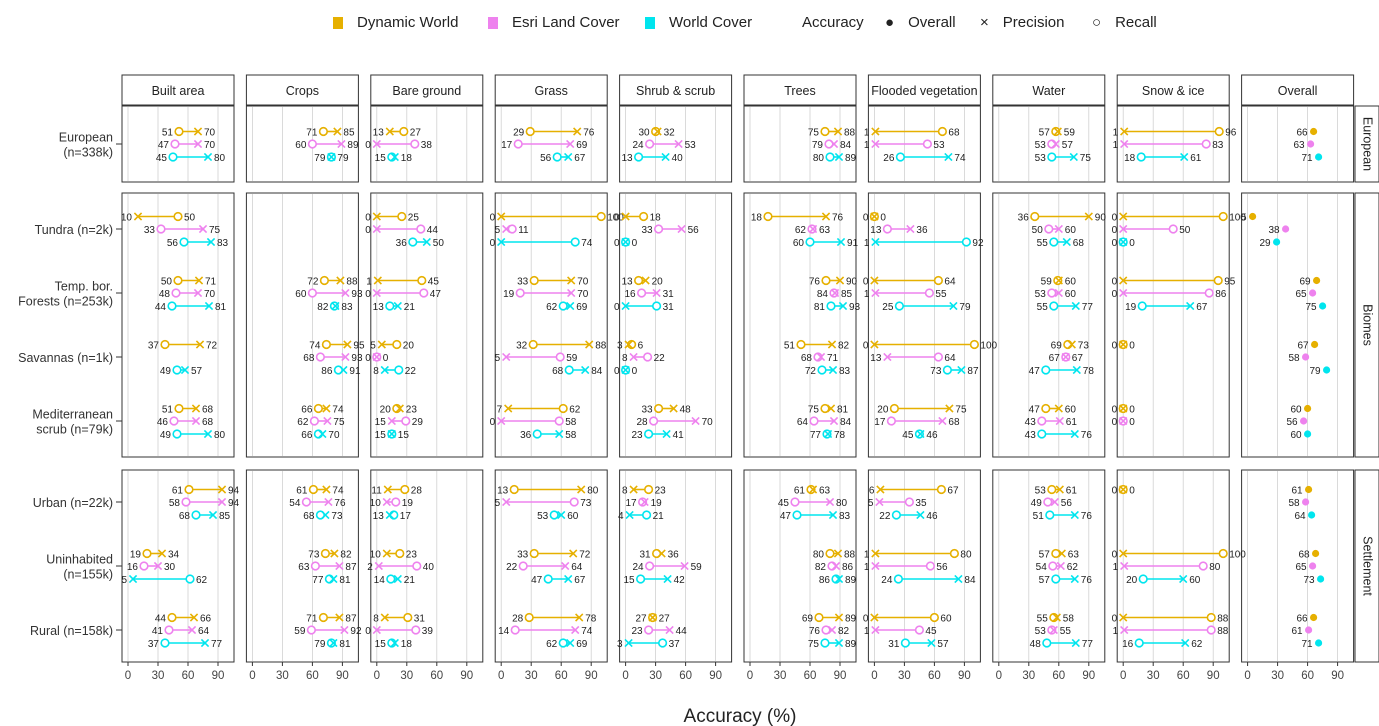 The width and height of the screenshot is (1379, 726). What do you see at coordinates (407, 644) in the screenshot?
I see `data-label: 18` at bounding box center [407, 644].